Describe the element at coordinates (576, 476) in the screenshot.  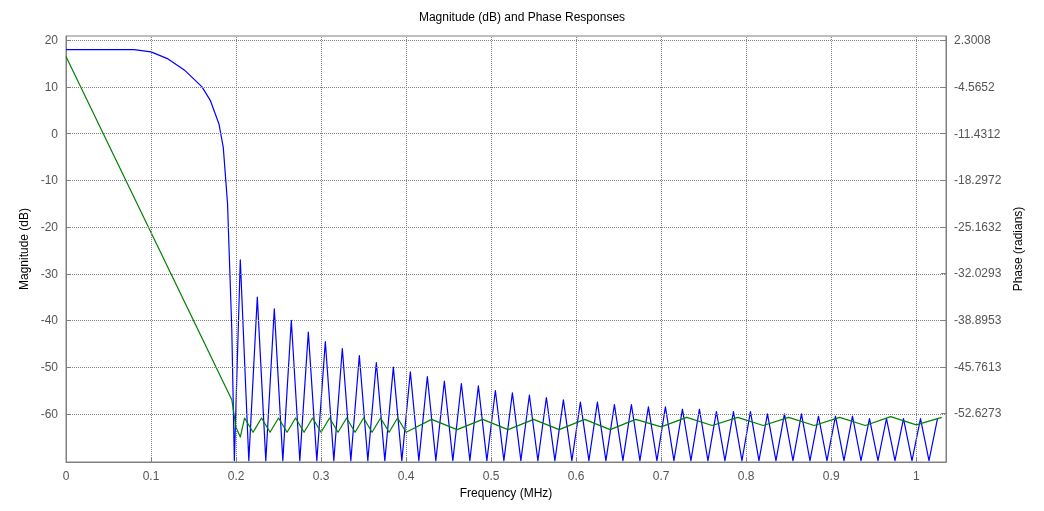
I see `x-tick-label: 0.6` at that location.